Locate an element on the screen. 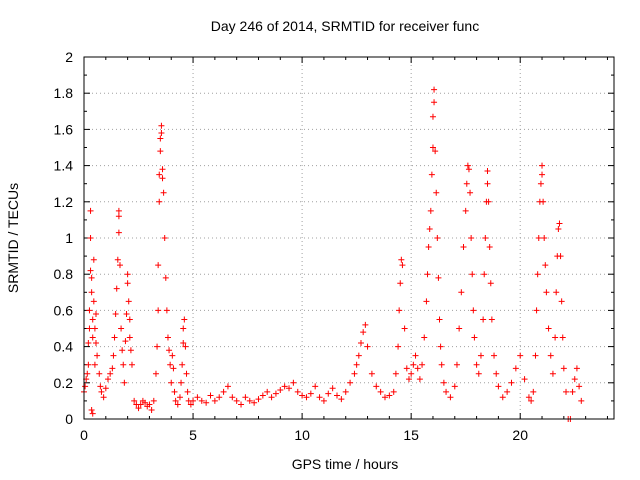  x-tick-label: 20 is located at coordinates (520, 435).